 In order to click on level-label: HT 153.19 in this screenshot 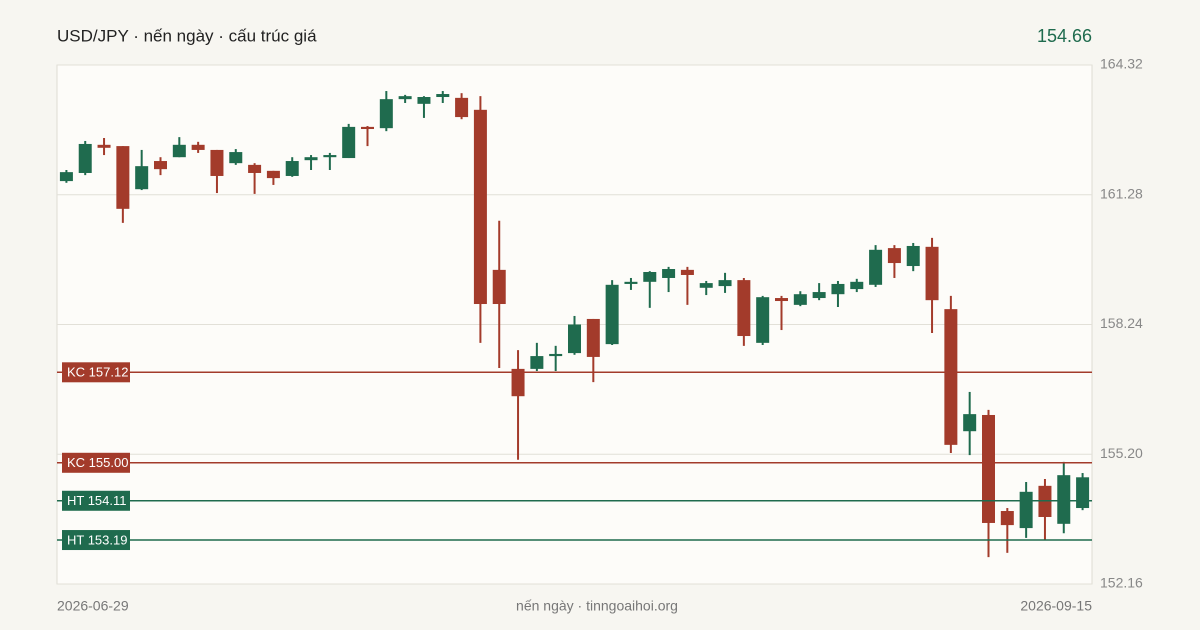, I will do `click(97, 539)`.